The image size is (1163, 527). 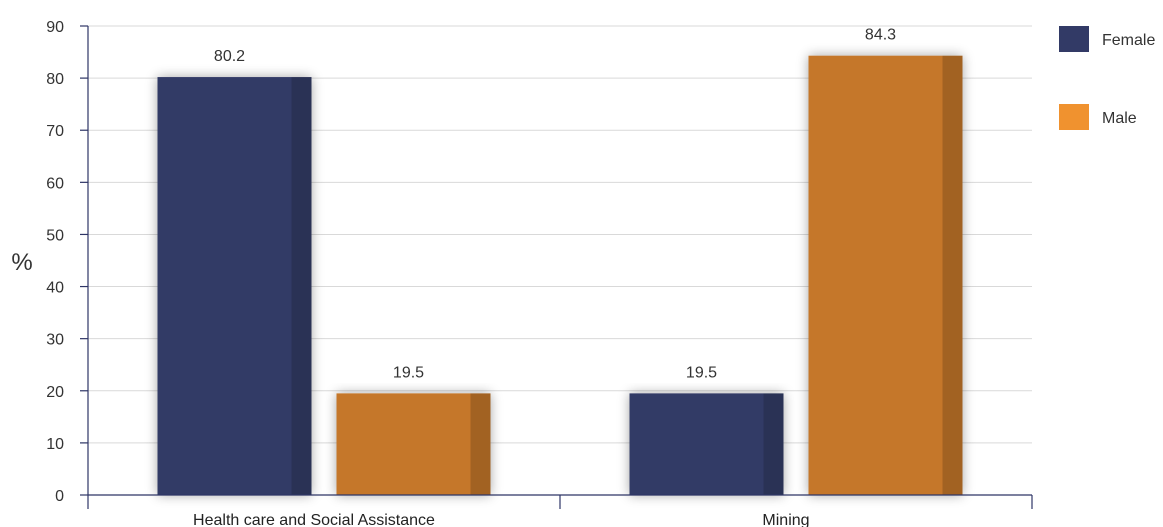 I want to click on y-tick-label: 60, so click(x=55, y=183).